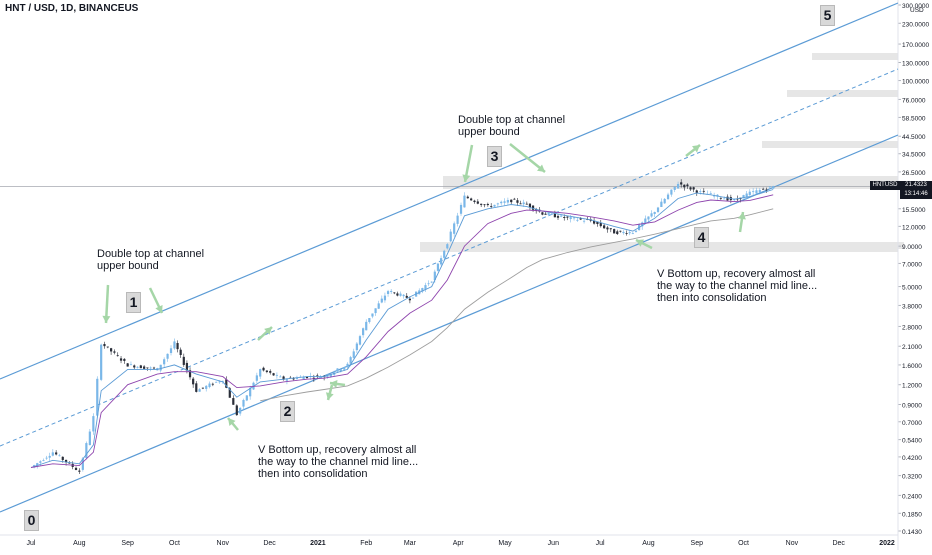  What do you see at coordinates (697, 543) in the screenshot?
I see `time-axis-label-14: Sep` at bounding box center [697, 543].